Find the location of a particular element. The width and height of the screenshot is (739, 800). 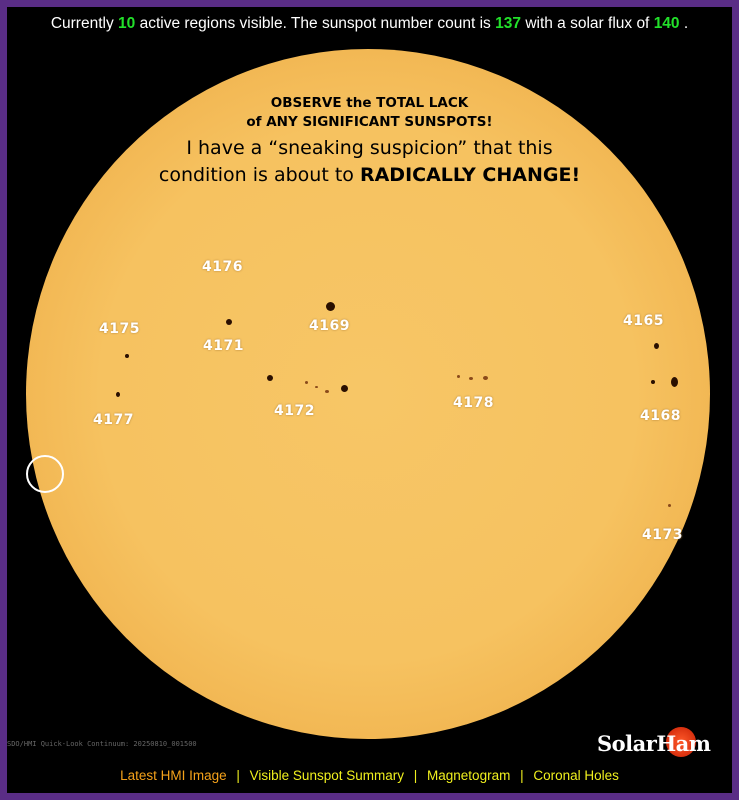

active-regions-count: 10 is located at coordinates (127, 23).